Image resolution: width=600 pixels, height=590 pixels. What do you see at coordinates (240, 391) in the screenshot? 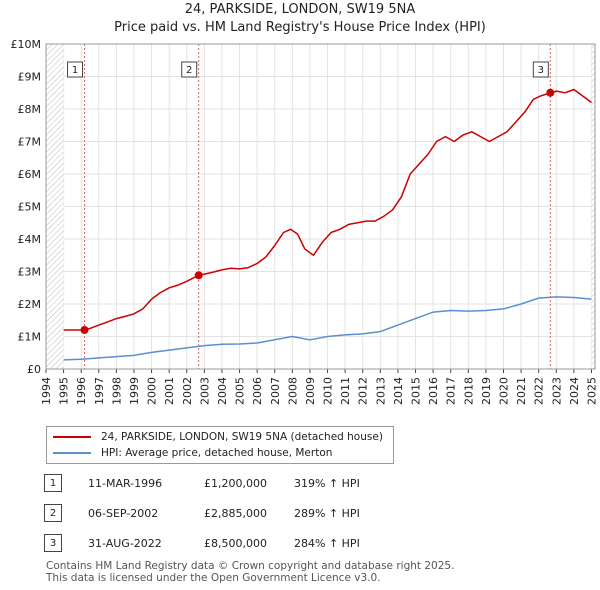
I see `x-tick-label: 2005` at bounding box center [240, 391].